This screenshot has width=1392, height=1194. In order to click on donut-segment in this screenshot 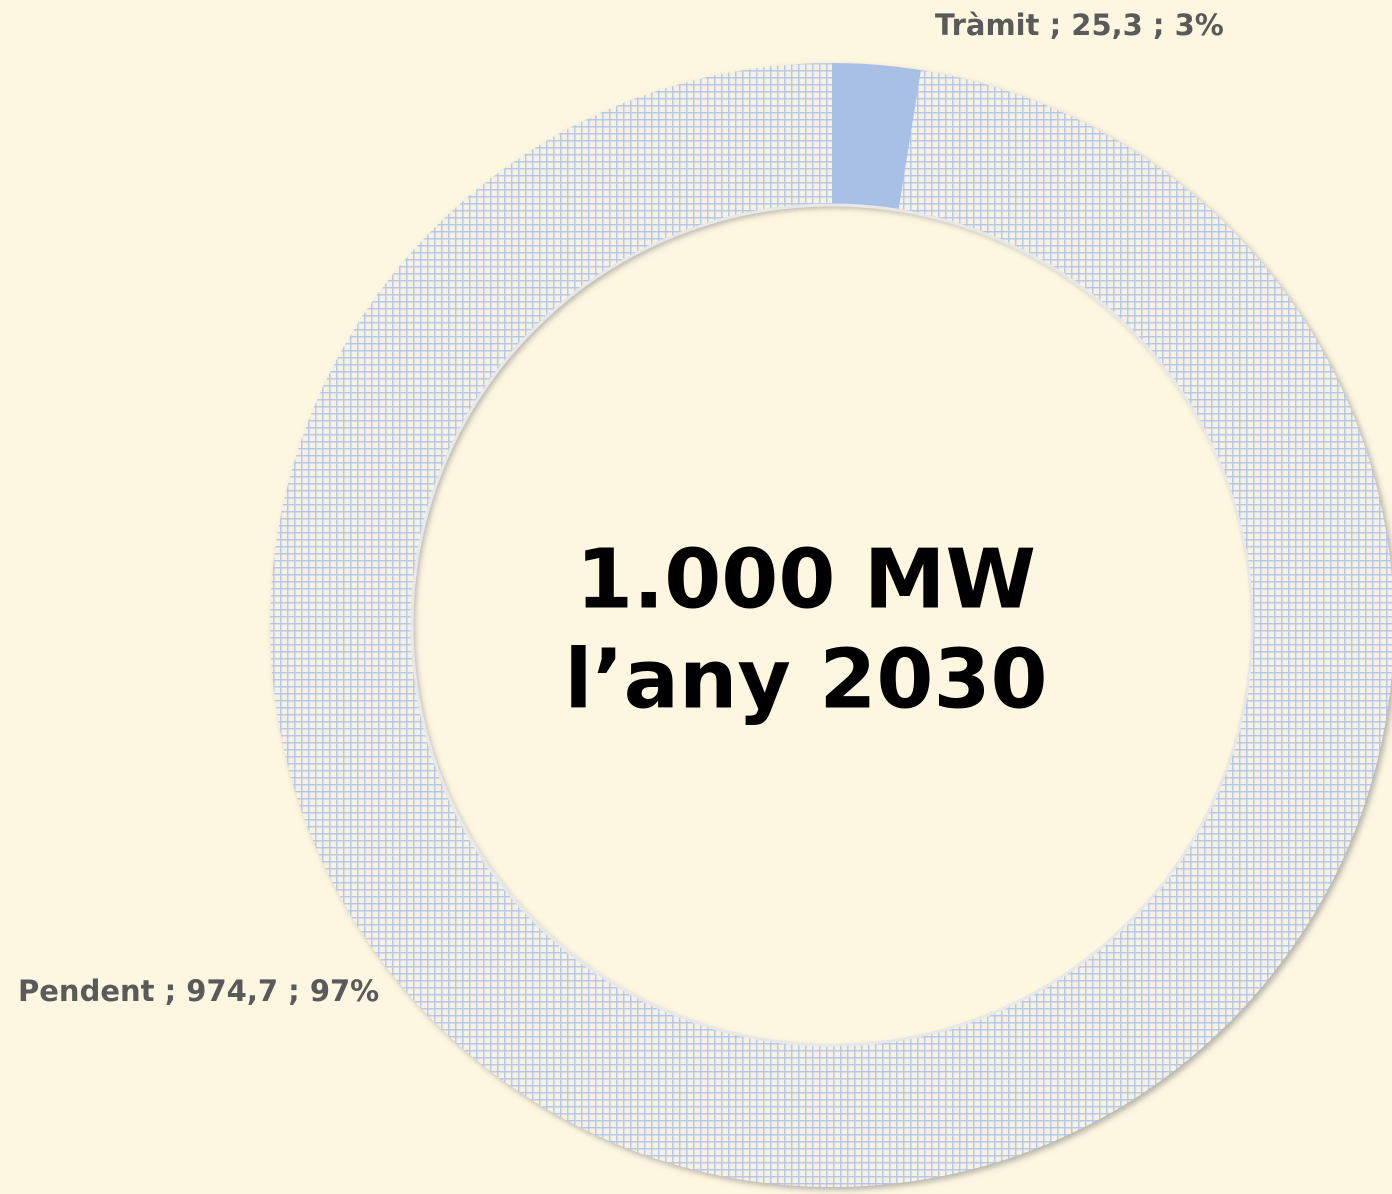, I will do `click(876, 137)`.